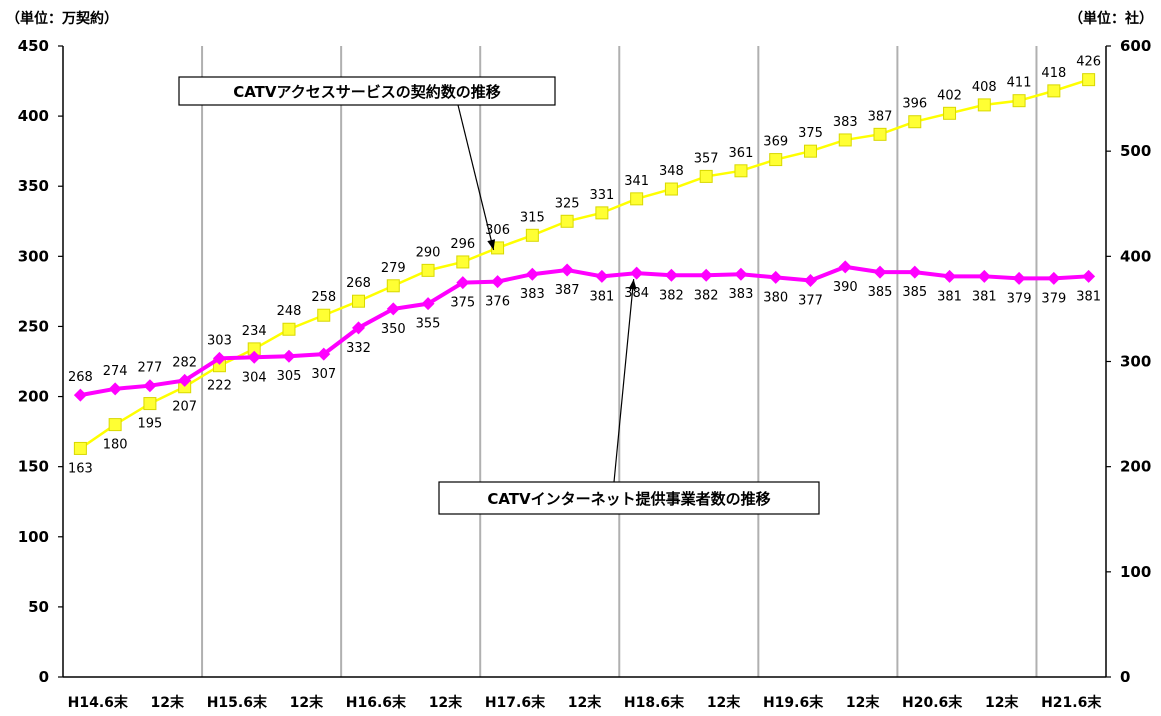 This screenshot has width=1161, height=716. I want to click on right-tick-label: 100, so click(1135, 572).